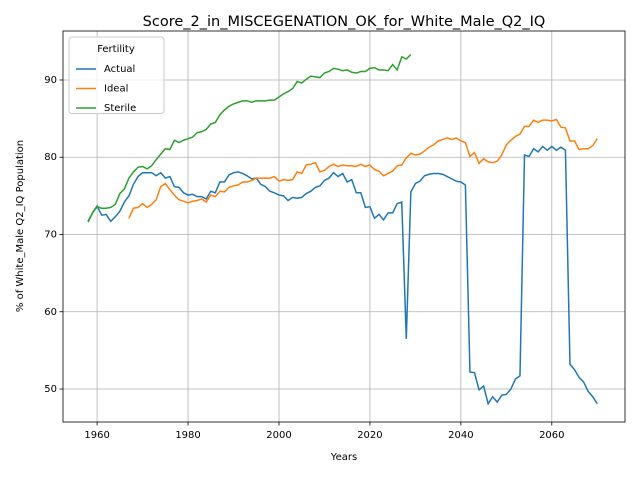 The width and height of the screenshot is (640, 480). What do you see at coordinates (116, 49) in the screenshot?
I see `legend-title: Fertility` at bounding box center [116, 49].